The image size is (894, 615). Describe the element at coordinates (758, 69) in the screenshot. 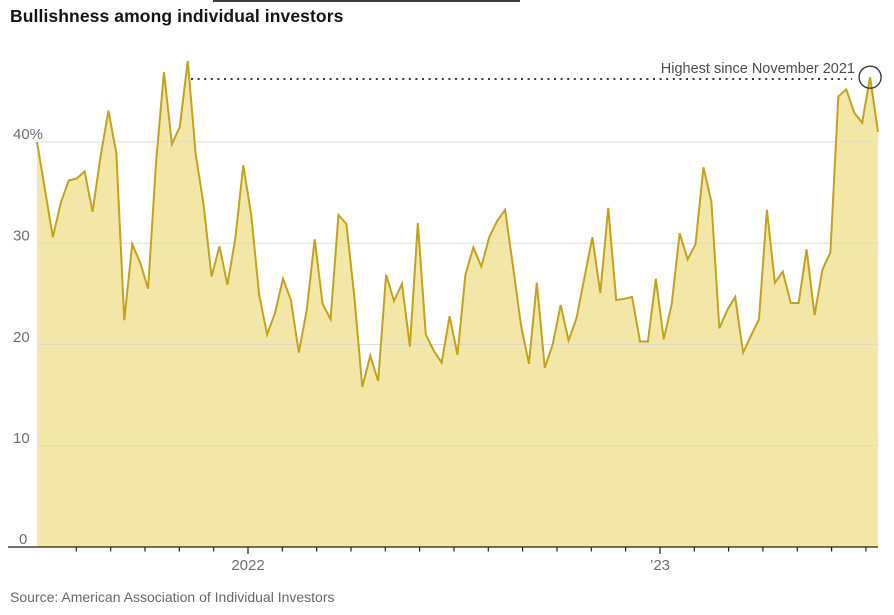

I see `annotation-label: Highest since November 2021` at that location.